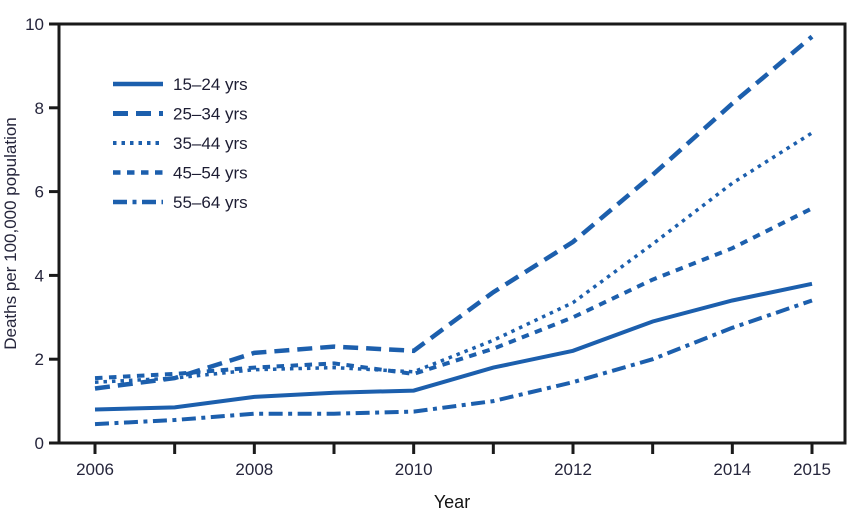 This screenshot has width=858, height=532. I want to click on y-tick-label: 6, so click(39, 192).